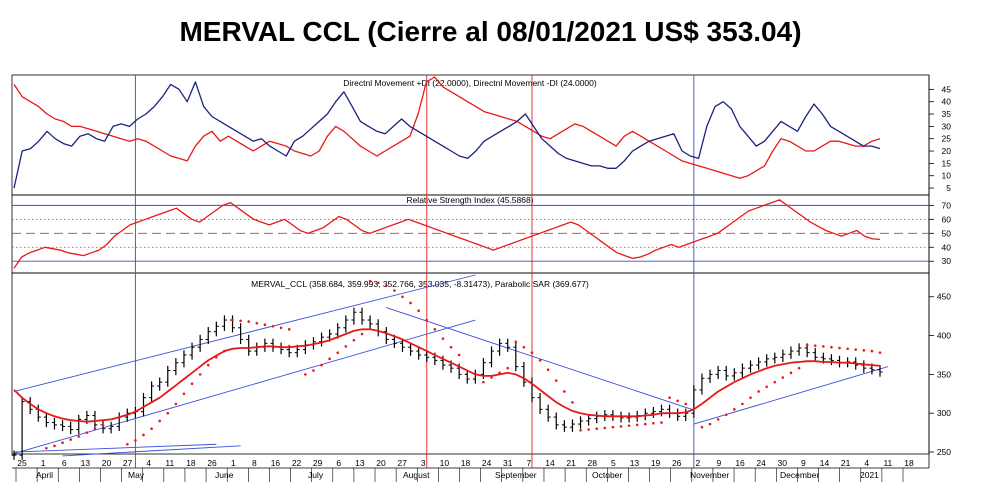 This screenshot has height=492, width=981. I want to click on x-day-label: 6, so click(338, 463).